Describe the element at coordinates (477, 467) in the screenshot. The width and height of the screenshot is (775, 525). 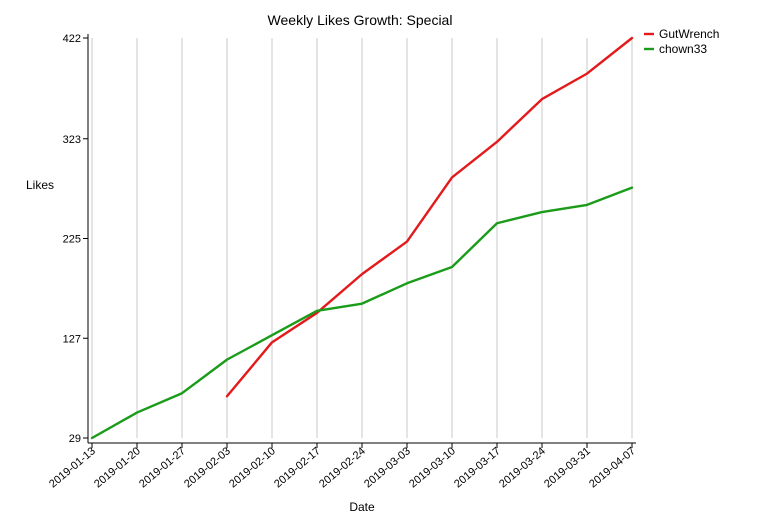
I see `x-tick-label: 2019-03-17` at that location.